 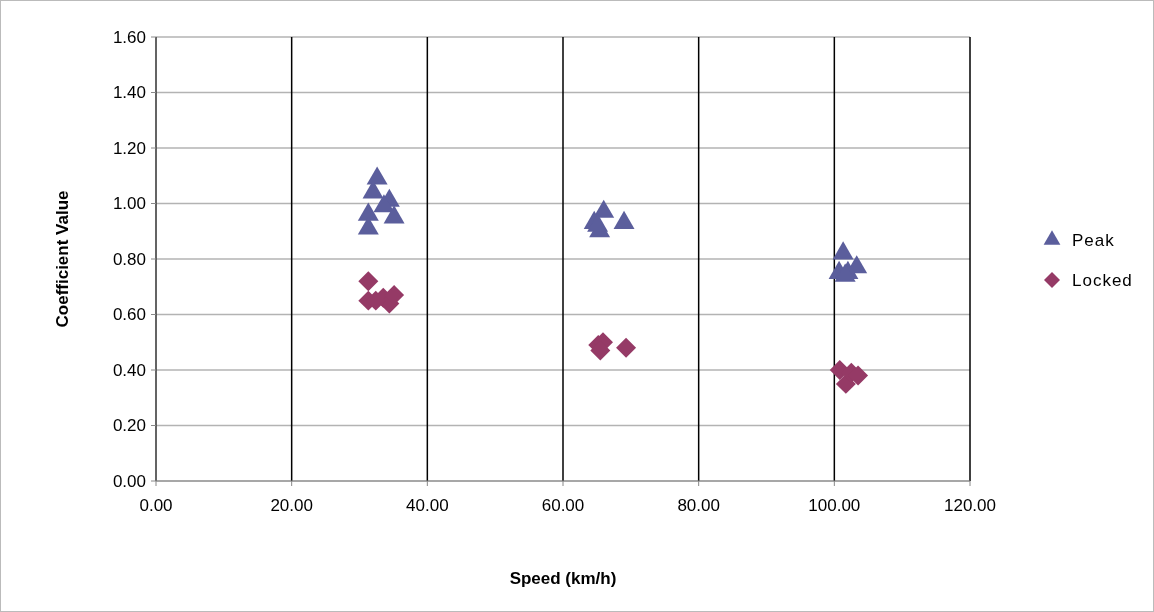 I want to click on x-tick-label: 100.00, so click(x=834, y=505).